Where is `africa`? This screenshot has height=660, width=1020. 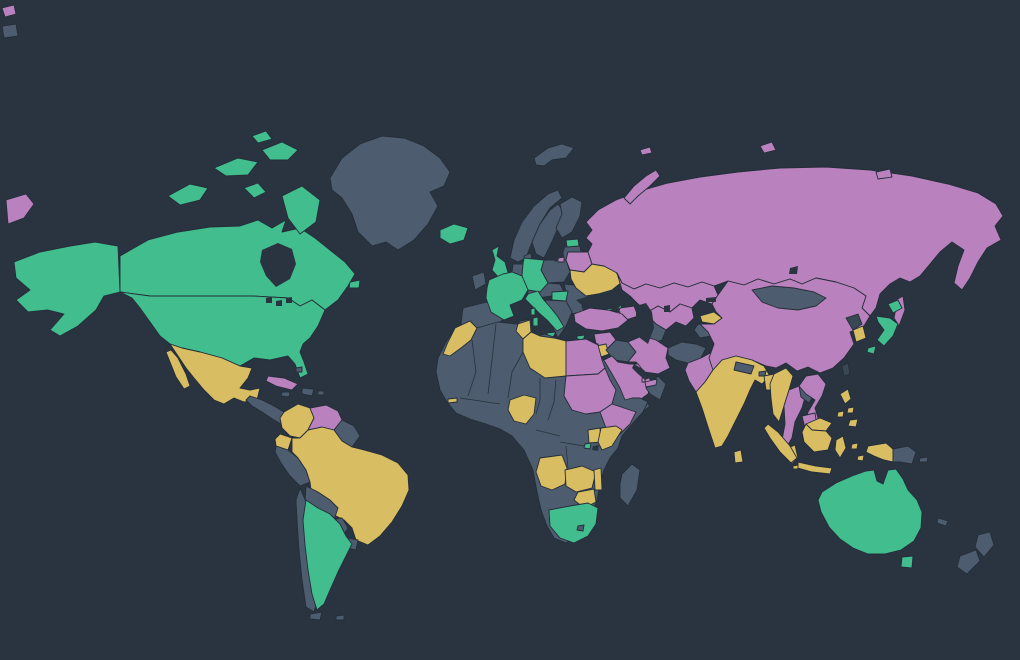
africa is located at coordinates (542, 431).